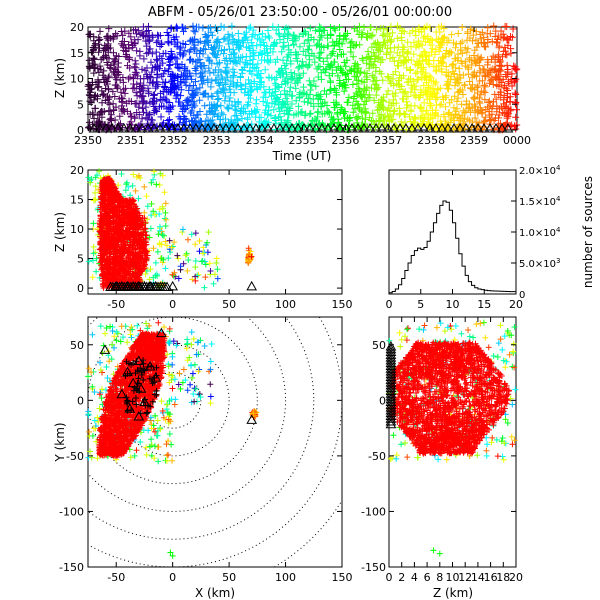 The width and height of the screenshot is (600, 600). What do you see at coordinates (274, 127) in the screenshot?
I see `station-mark` at bounding box center [274, 127].